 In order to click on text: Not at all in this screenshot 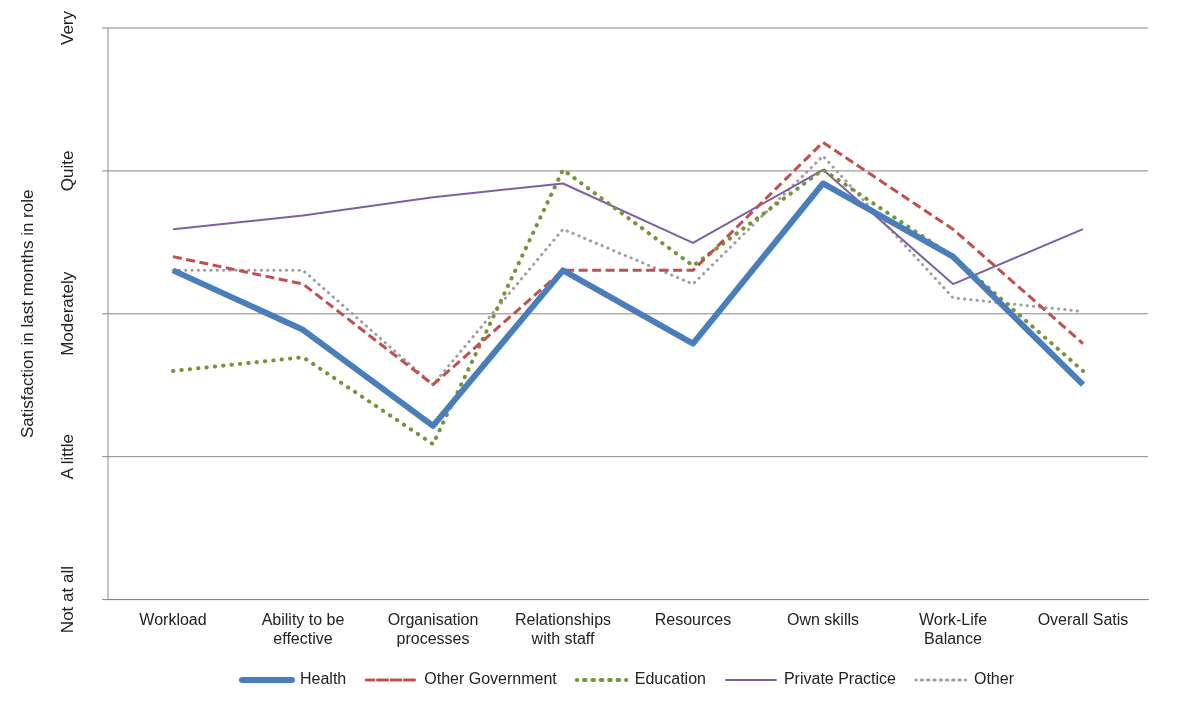, I will do `click(67, 600)`.